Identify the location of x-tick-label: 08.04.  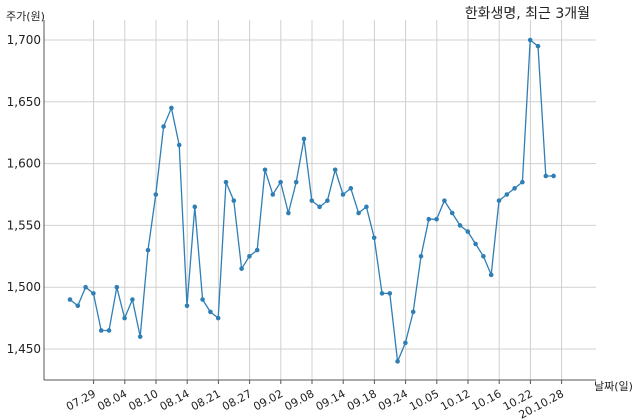
(112, 400).